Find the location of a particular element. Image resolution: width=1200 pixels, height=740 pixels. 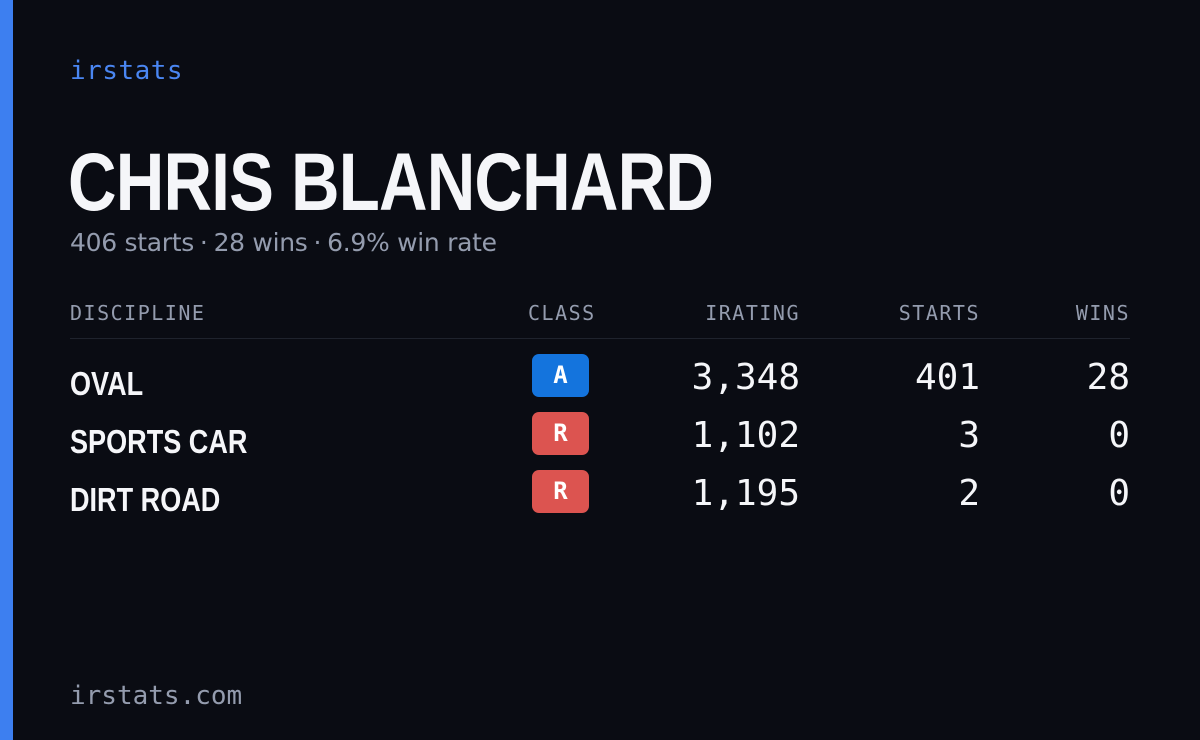

driver-summary: 406 starts · 28 wins · 6.9% win rate is located at coordinates (283, 242).